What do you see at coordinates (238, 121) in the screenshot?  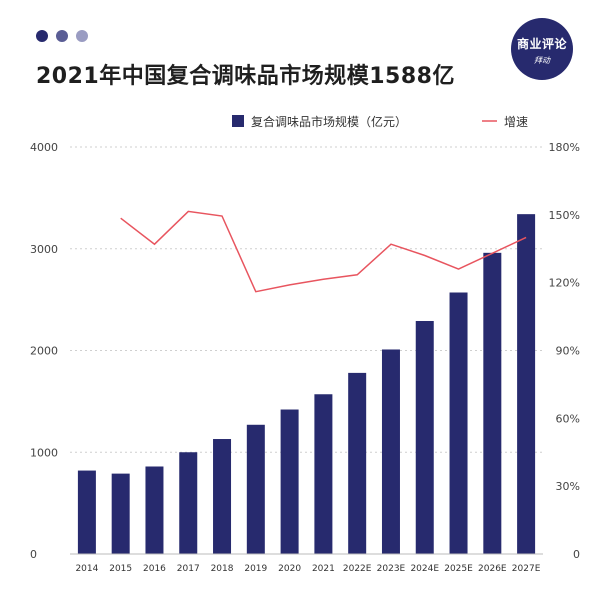 I see `legend-bar-swatch` at bounding box center [238, 121].